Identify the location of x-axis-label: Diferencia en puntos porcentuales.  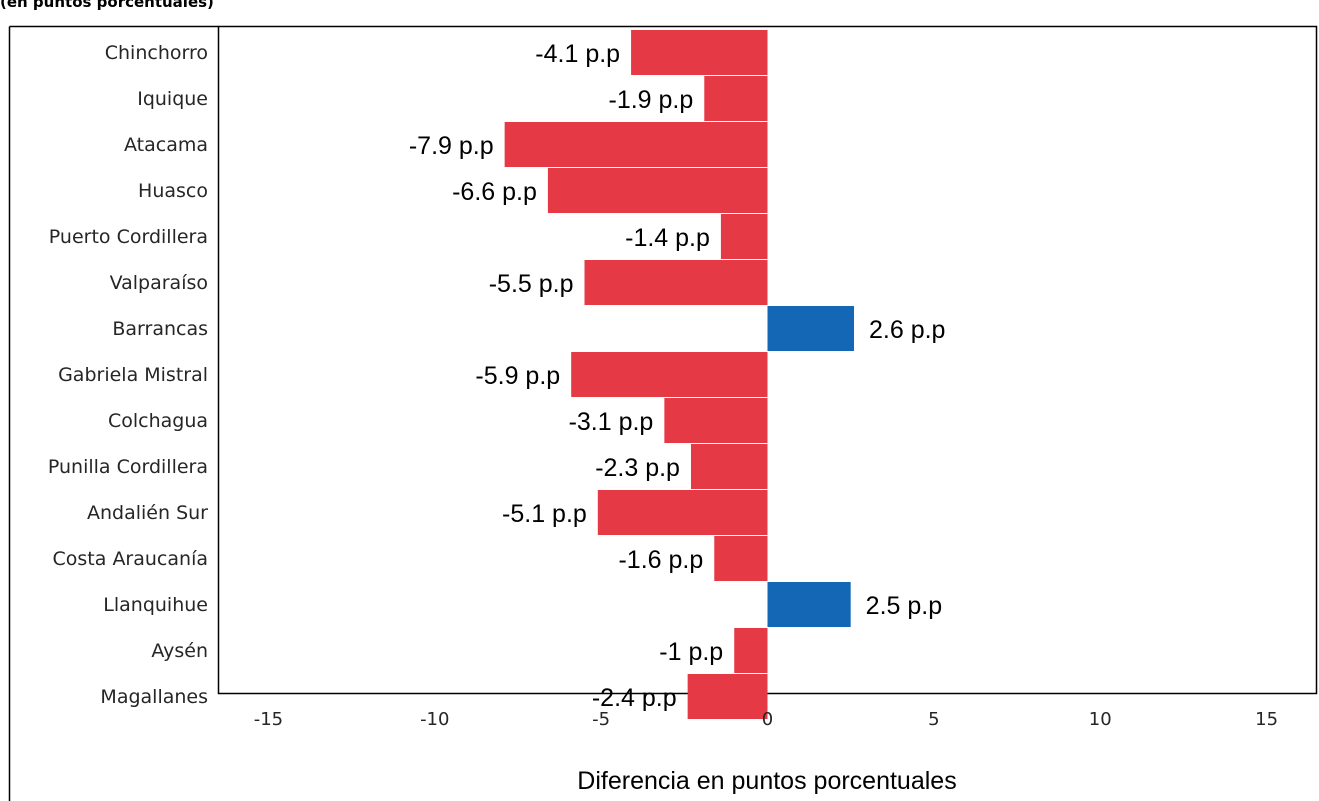
(766, 781).